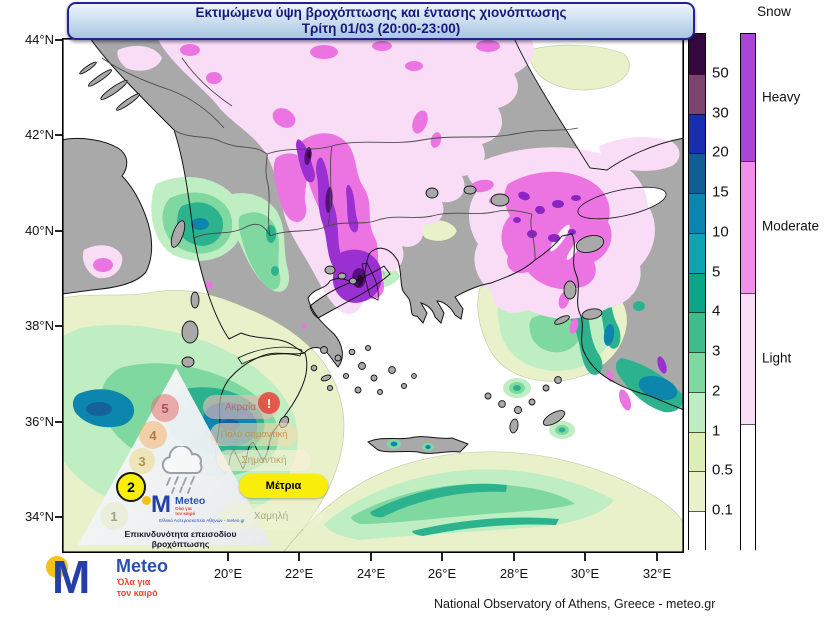 The image size is (825, 619). Describe the element at coordinates (720, 192) in the screenshot. I see `rain-scale-label: 15` at that location.